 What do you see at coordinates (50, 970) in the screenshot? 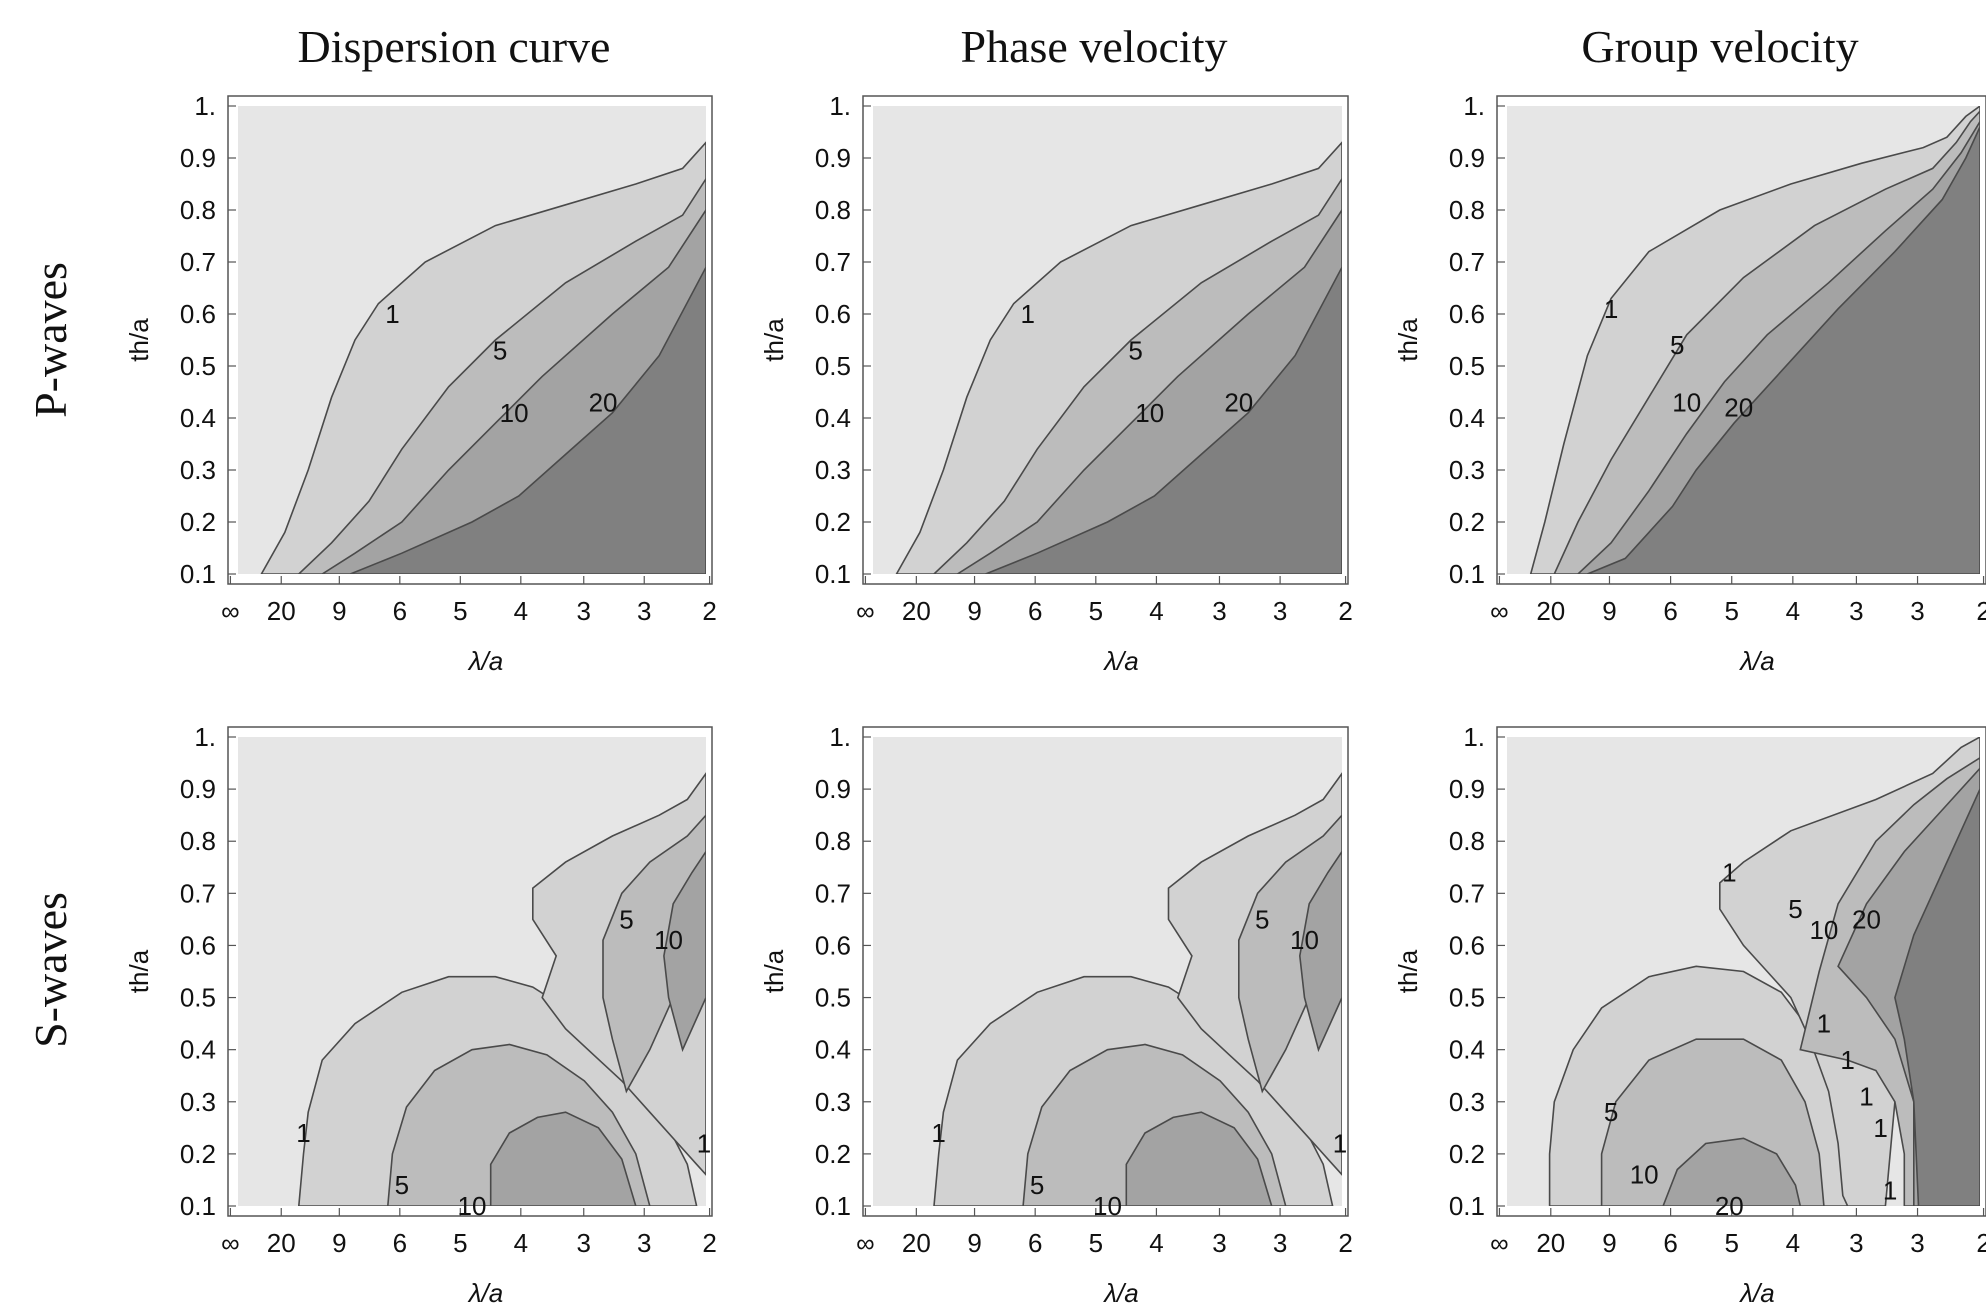
I see `row-title-s-waves: S-waves` at bounding box center [50, 970].